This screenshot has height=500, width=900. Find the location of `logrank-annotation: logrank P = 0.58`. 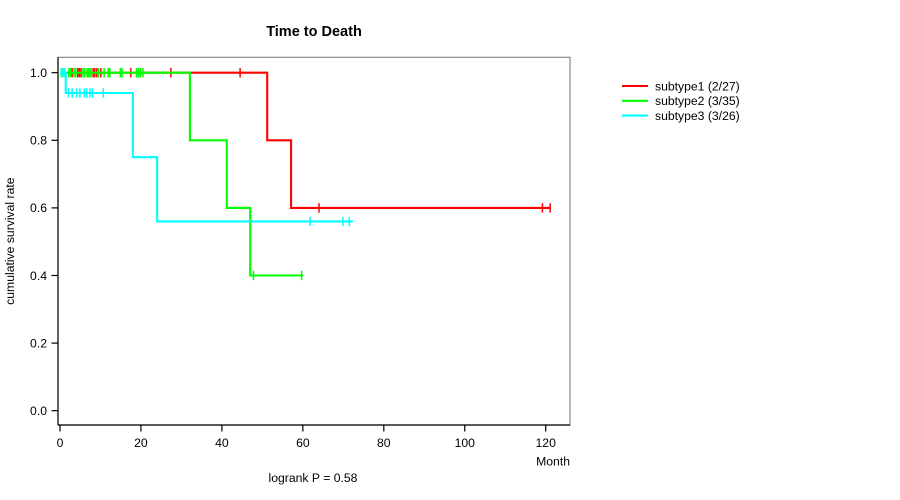

logrank-annotation: logrank P = 0.58 is located at coordinates (313, 478).